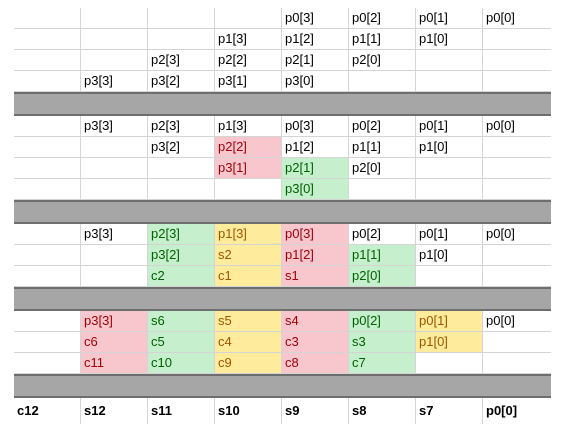 The image size is (565, 437). Describe the element at coordinates (382, 363) in the screenshot. I see `table-cell: c7` at that location.